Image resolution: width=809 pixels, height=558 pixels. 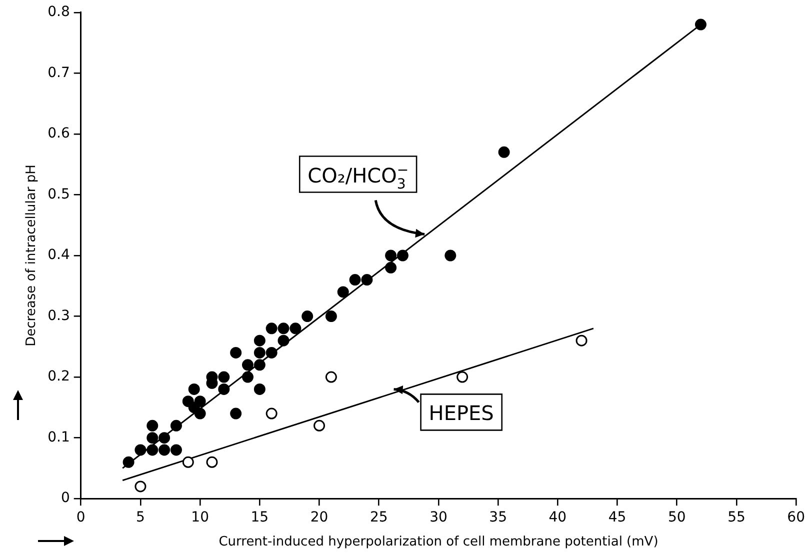 I want to click on x-tick-label: 20, so click(x=319, y=518).